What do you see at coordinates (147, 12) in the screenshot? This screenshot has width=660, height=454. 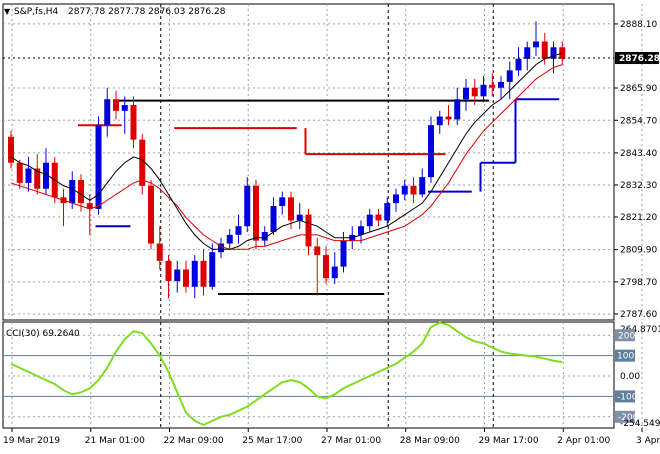 I see `chart-header-ohlc: 2877.78 2877.78 2876.03 2876.28` at bounding box center [147, 12].